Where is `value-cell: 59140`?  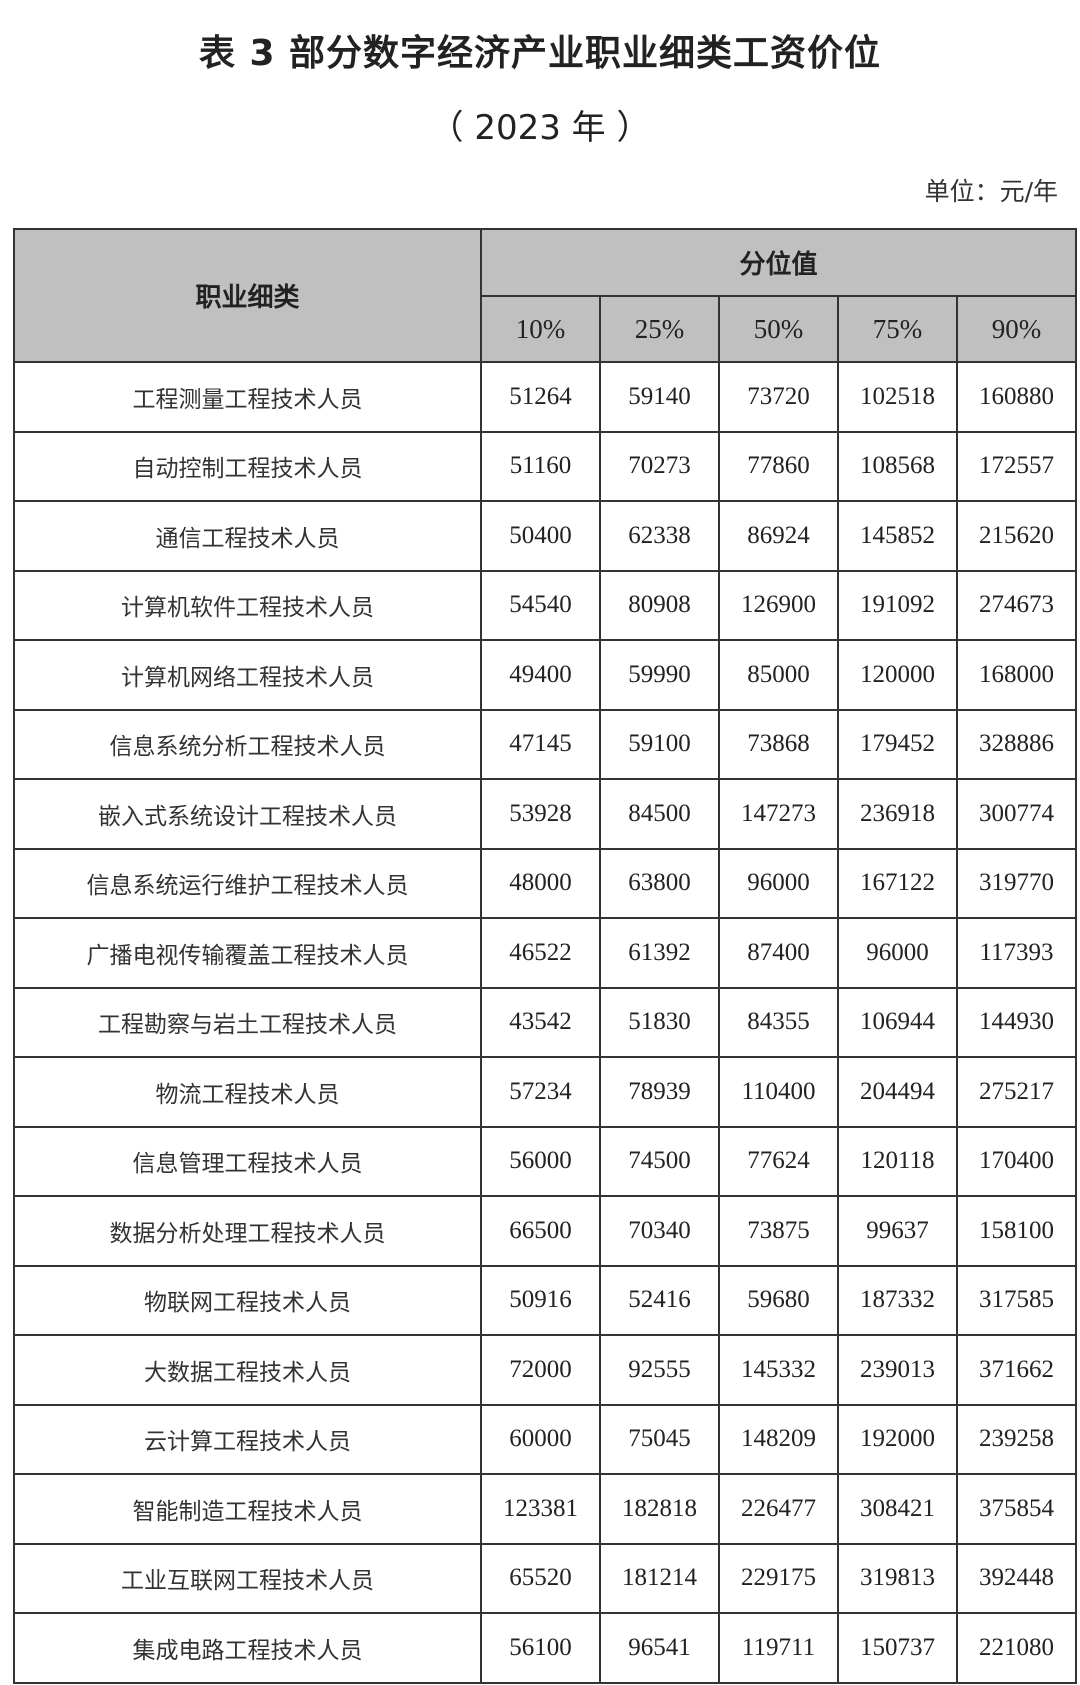
value-cell: 59140 is located at coordinates (659, 397).